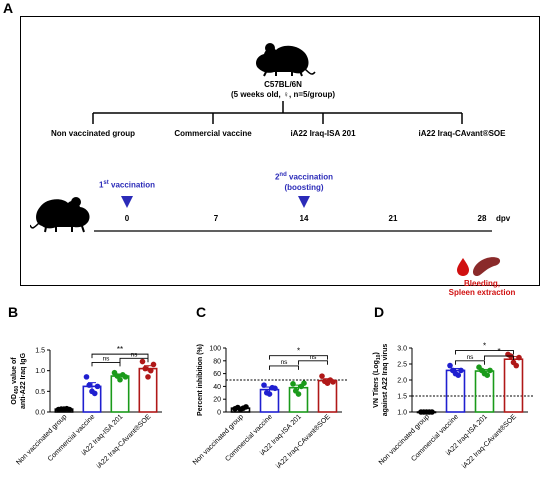  Describe the element at coordinates (215, 349) in the screenshot. I see `y-tick-label-5: 100` at that location.